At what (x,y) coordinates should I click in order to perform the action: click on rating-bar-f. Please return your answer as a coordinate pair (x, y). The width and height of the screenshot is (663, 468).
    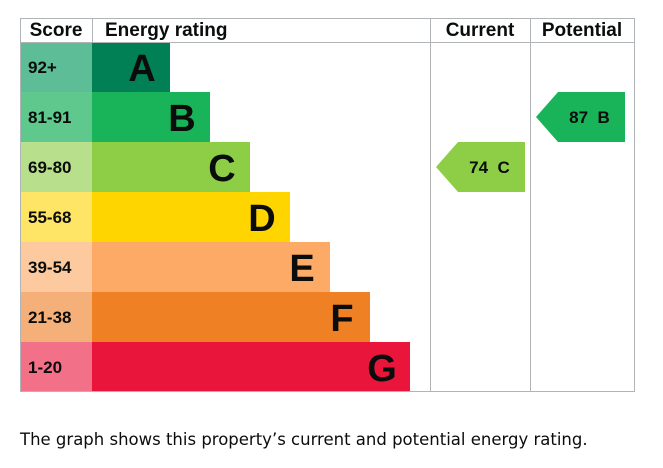
    Looking at the image, I should click on (231, 317).